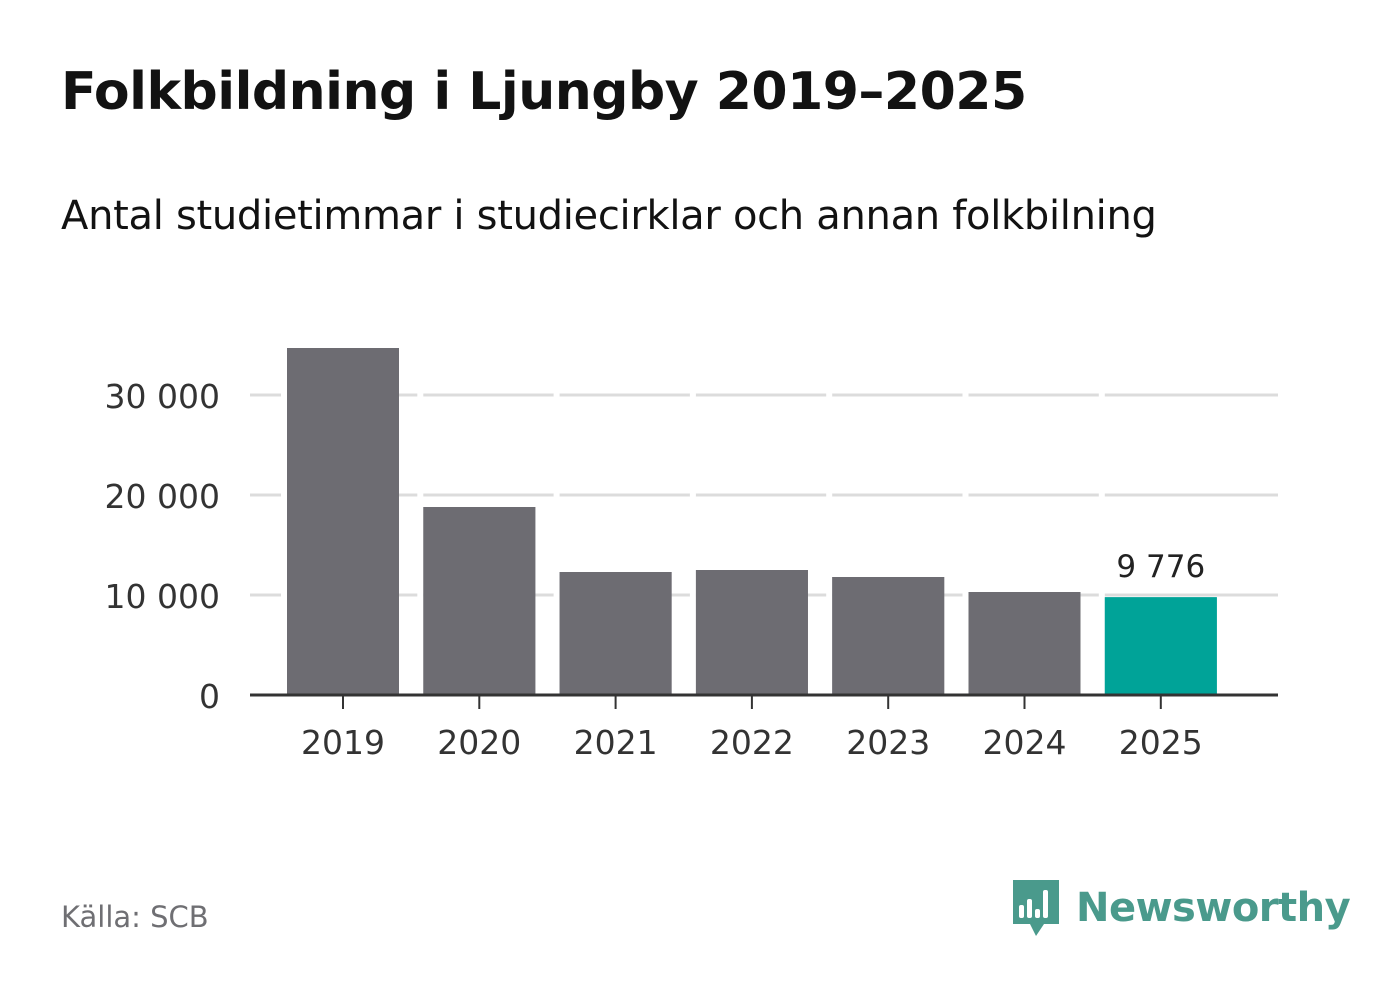 Image resolution: width=1382 pixels, height=999 pixels. Describe the element at coordinates (209, 696) in the screenshot. I see `y-tick-label: 0` at that location.